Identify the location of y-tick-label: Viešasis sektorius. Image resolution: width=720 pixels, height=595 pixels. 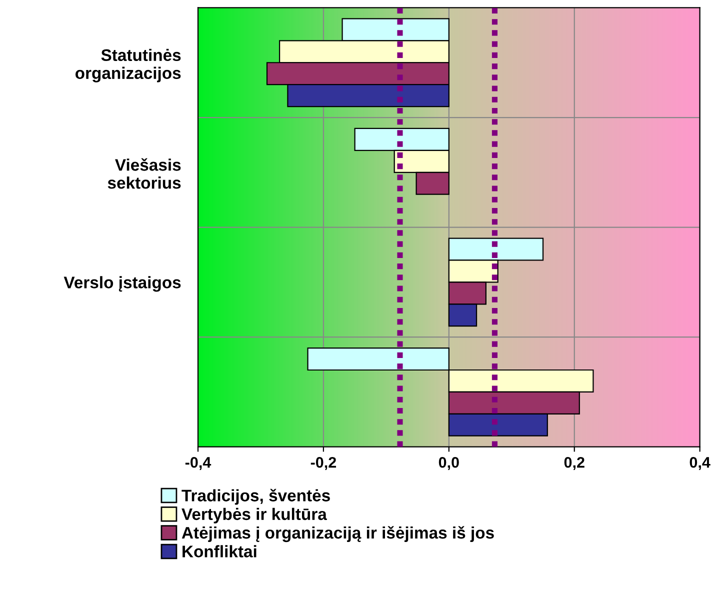
(144, 173).